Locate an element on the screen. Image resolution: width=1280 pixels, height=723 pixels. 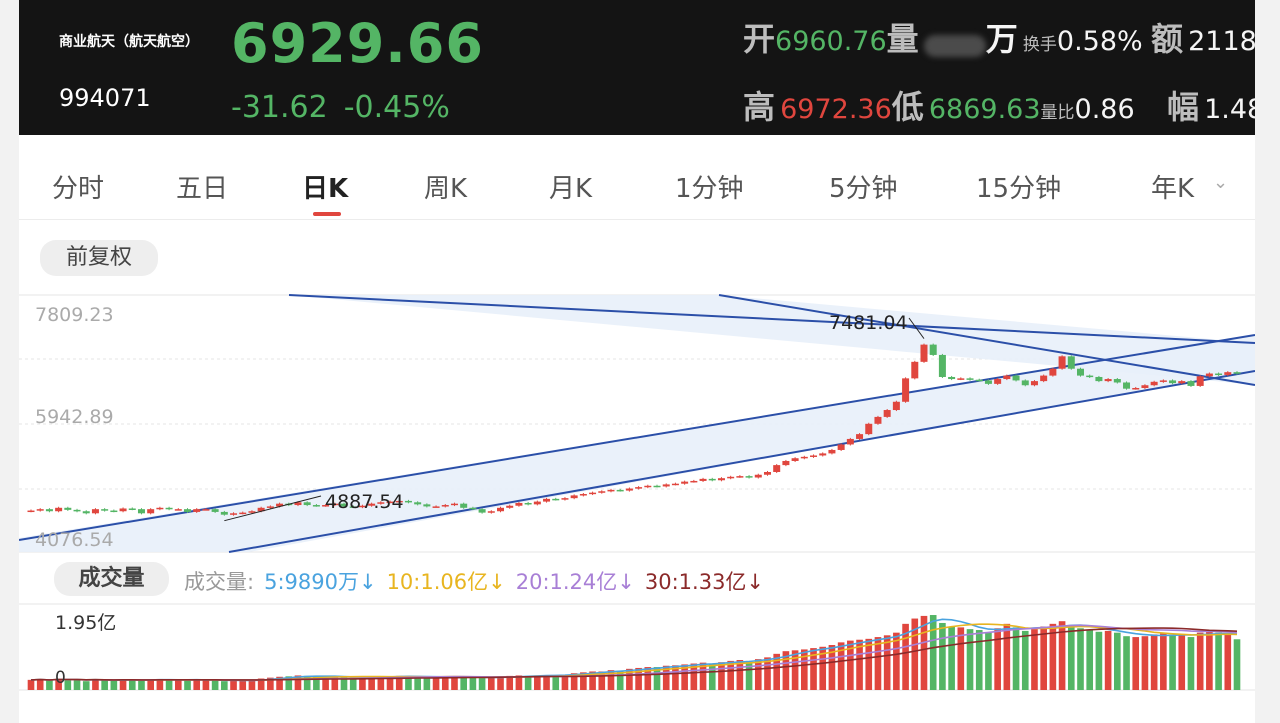
min-marker-line is located at coordinates (273, 508).